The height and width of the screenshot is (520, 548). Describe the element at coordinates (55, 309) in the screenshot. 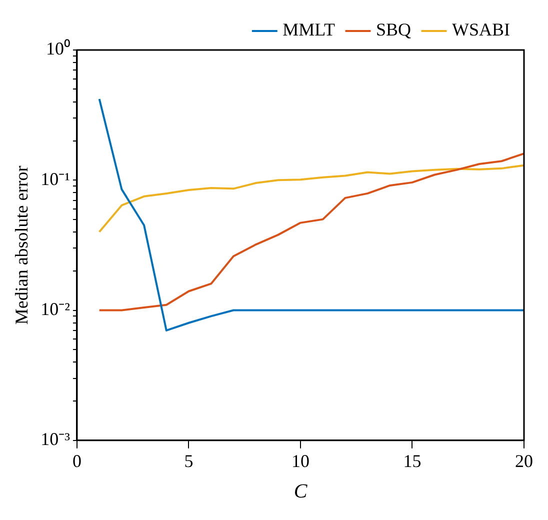

I see `y-tick-label: 10⁻²` at that location.